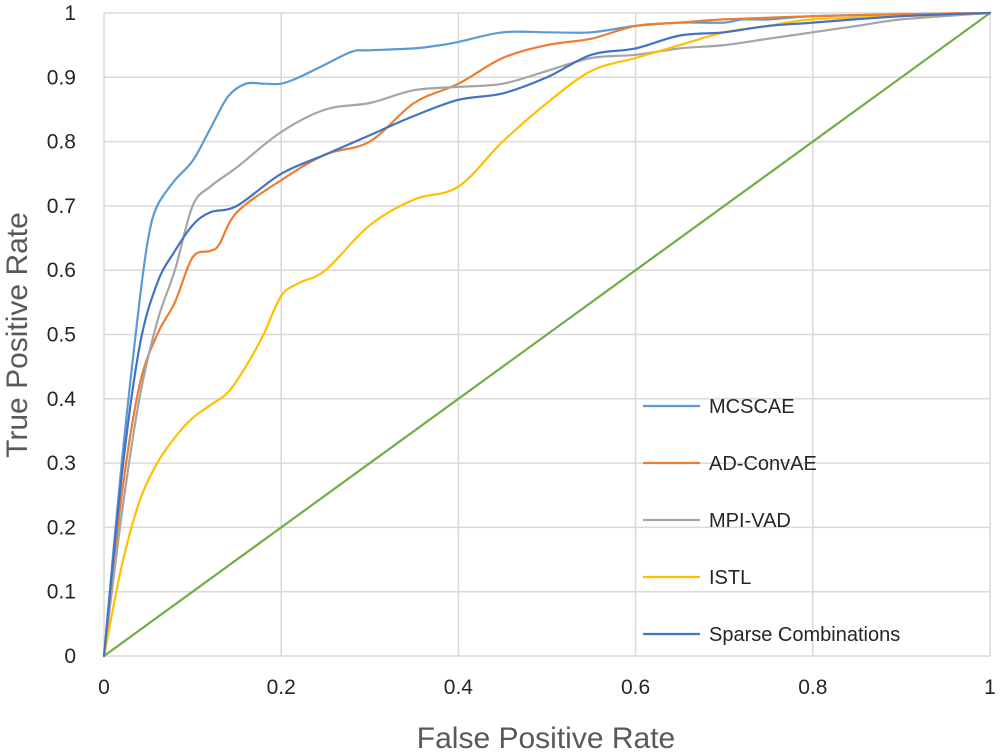  I want to click on y-tick-label: 0.2, so click(61, 527).